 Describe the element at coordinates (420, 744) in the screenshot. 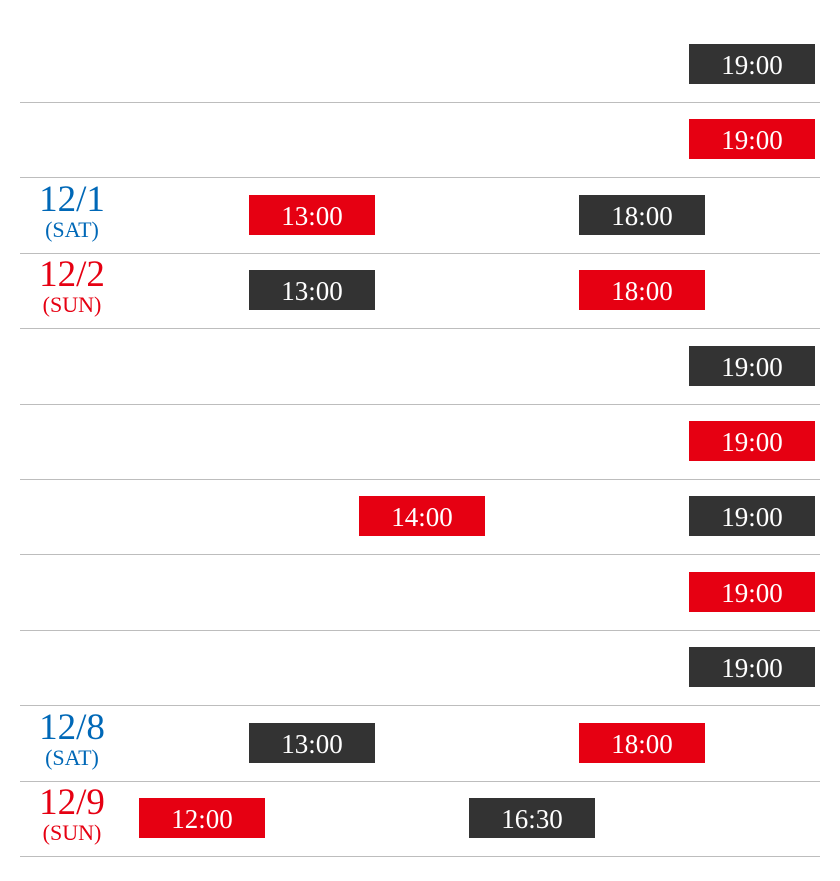

I see `schedule-row: 12/8 (SAT) 13:00 18:00` at that location.